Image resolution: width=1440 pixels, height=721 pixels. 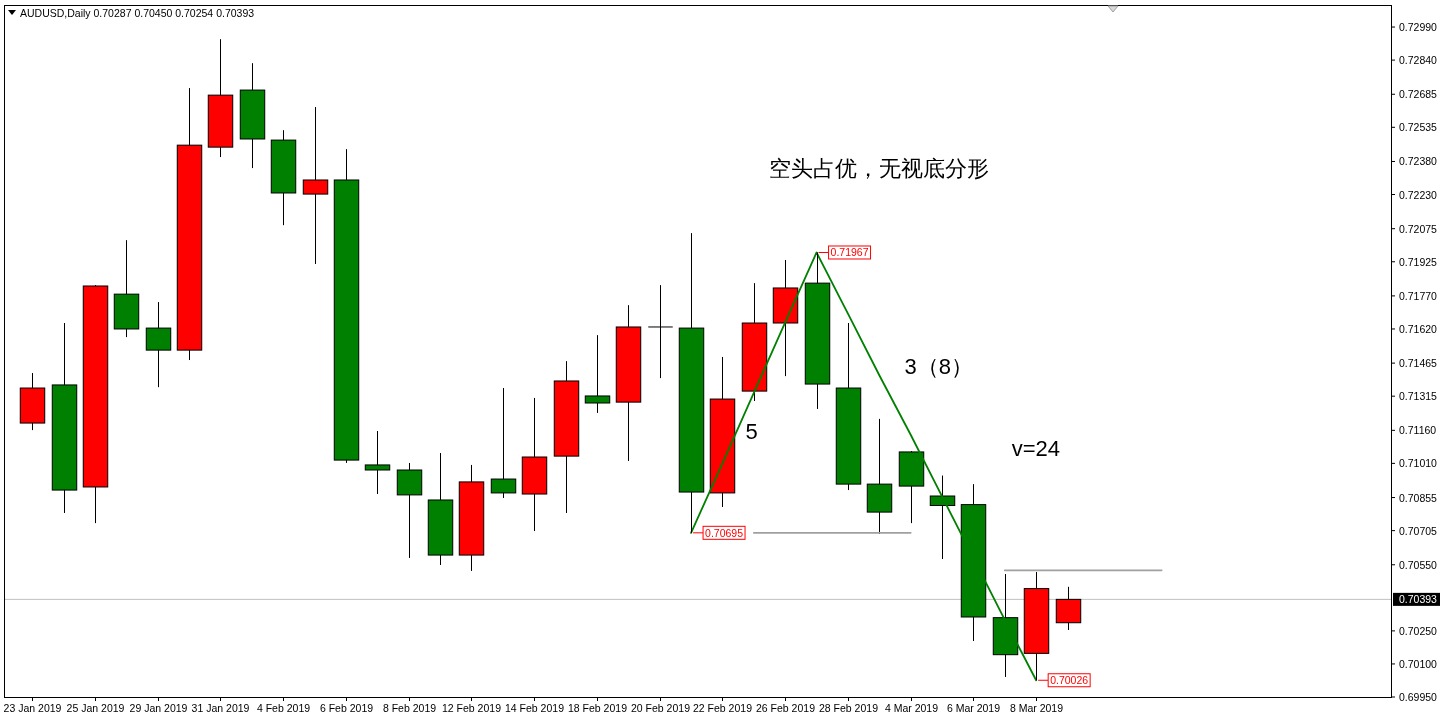 What do you see at coordinates (535, 708) in the screenshot?
I see `x-tick-label: 14 Feb 2019` at bounding box center [535, 708].